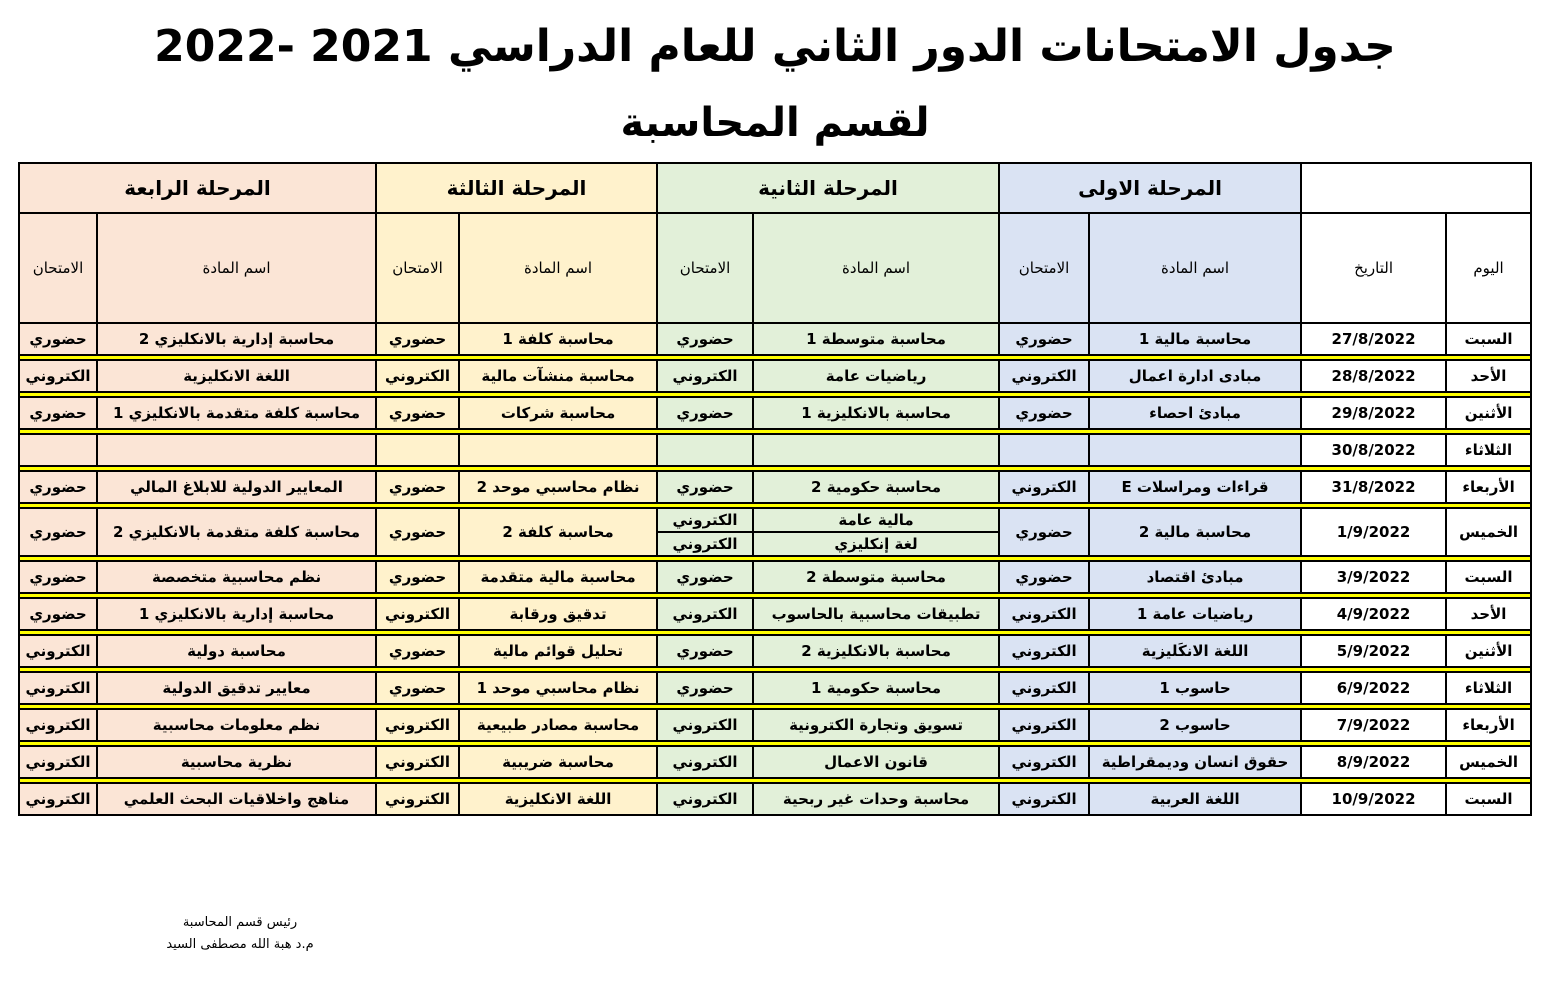 The image size is (1550, 988). I want to click on column-header: اليوم, so click(1489, 268).